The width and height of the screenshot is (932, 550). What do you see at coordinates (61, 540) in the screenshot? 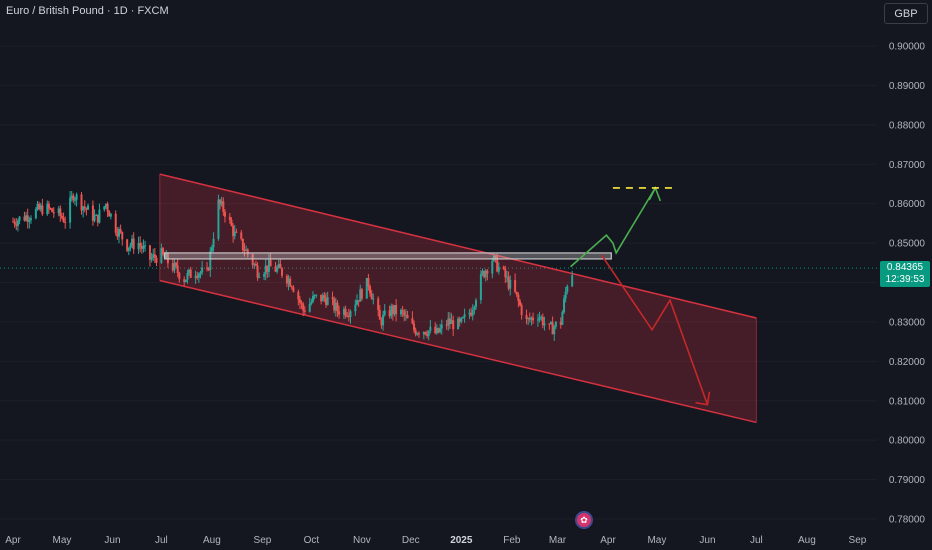
I see `x-tick-label: May` at bounding box center [61, 540].